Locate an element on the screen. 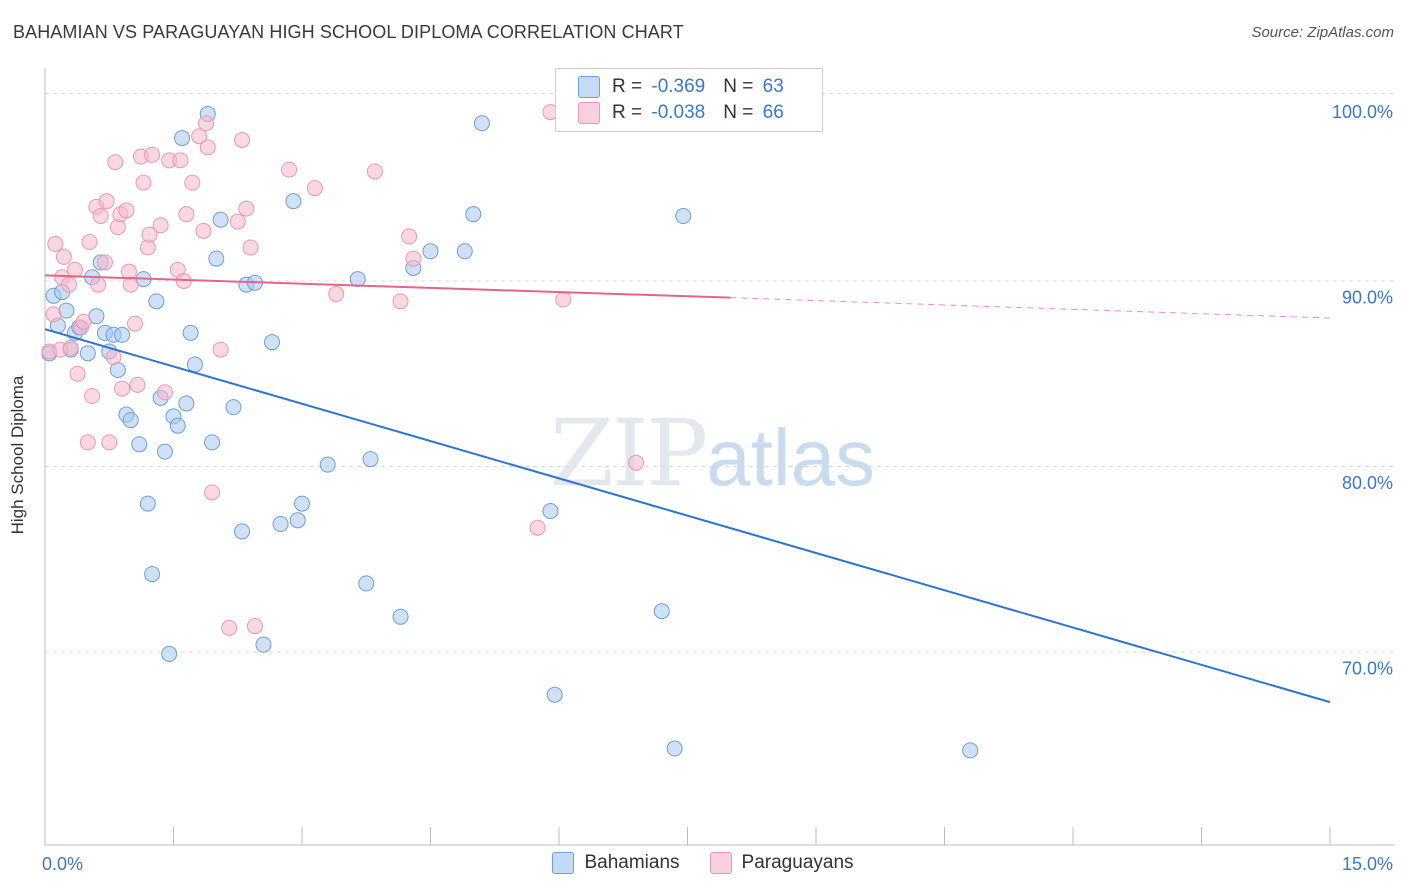  watermark: ZIPatlas is located at coordinates (712, 453).